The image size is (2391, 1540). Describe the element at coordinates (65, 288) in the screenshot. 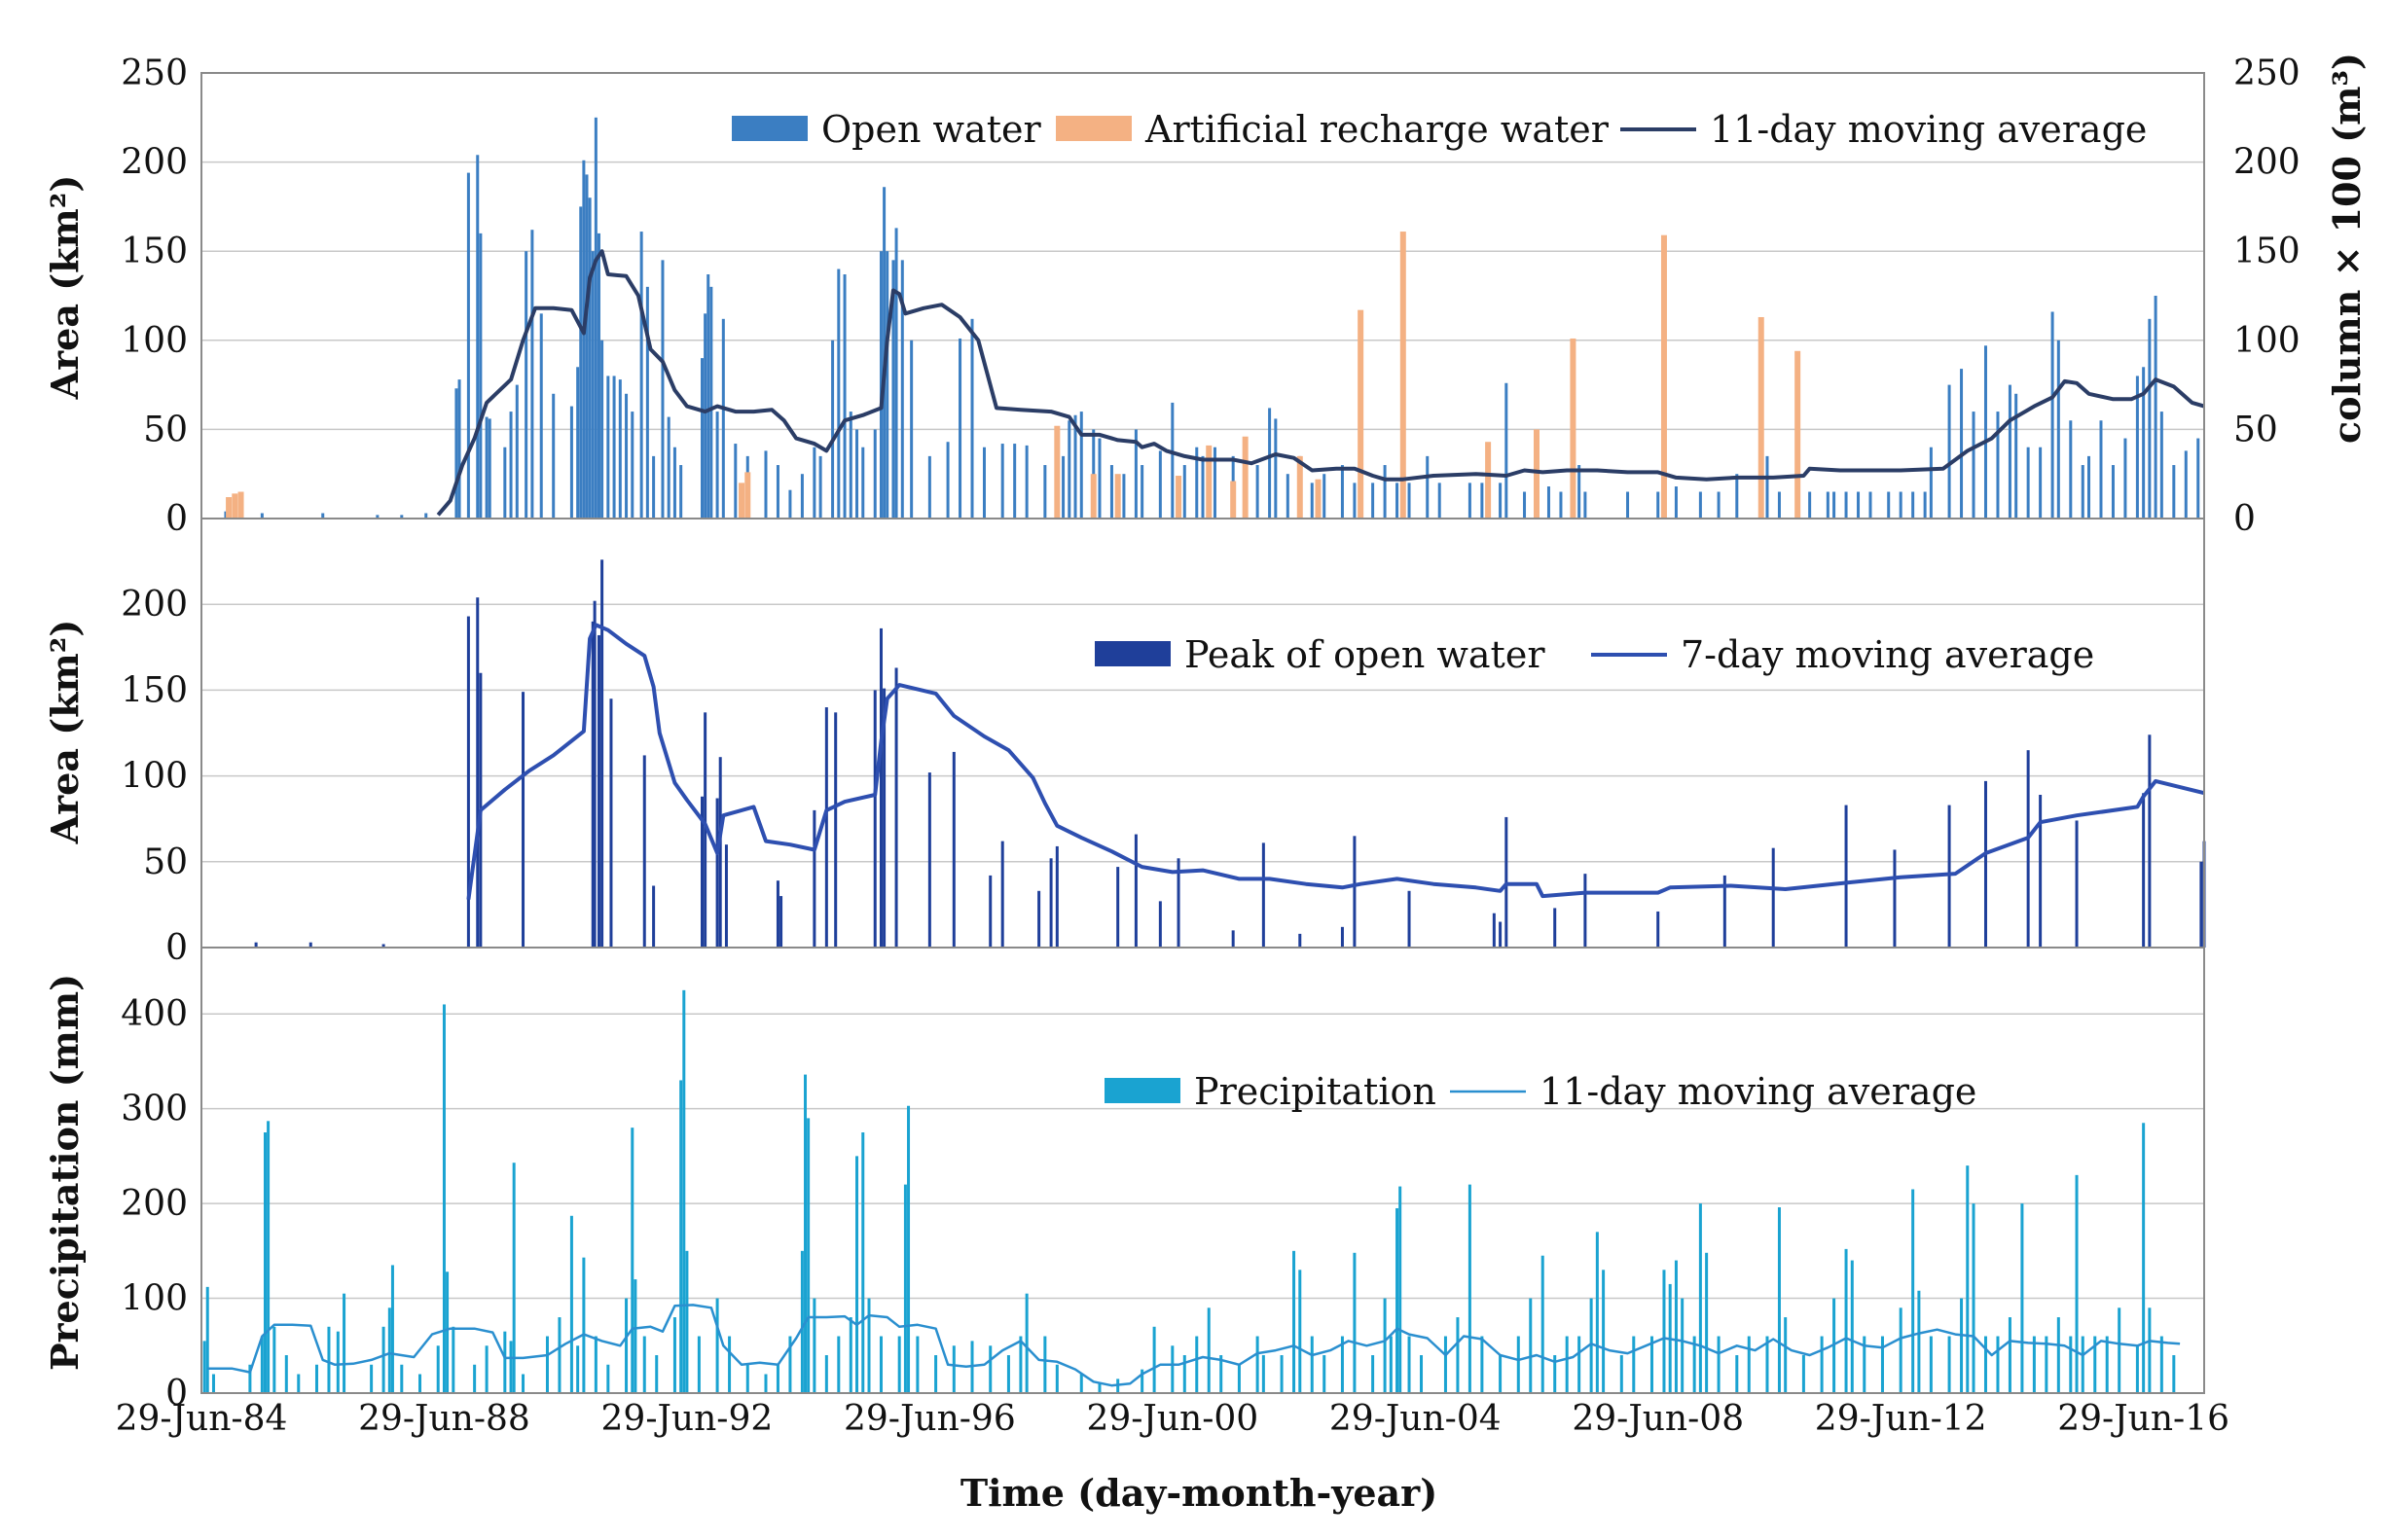

I see `top-left-y-axis-title: Area (km²)` at that location.